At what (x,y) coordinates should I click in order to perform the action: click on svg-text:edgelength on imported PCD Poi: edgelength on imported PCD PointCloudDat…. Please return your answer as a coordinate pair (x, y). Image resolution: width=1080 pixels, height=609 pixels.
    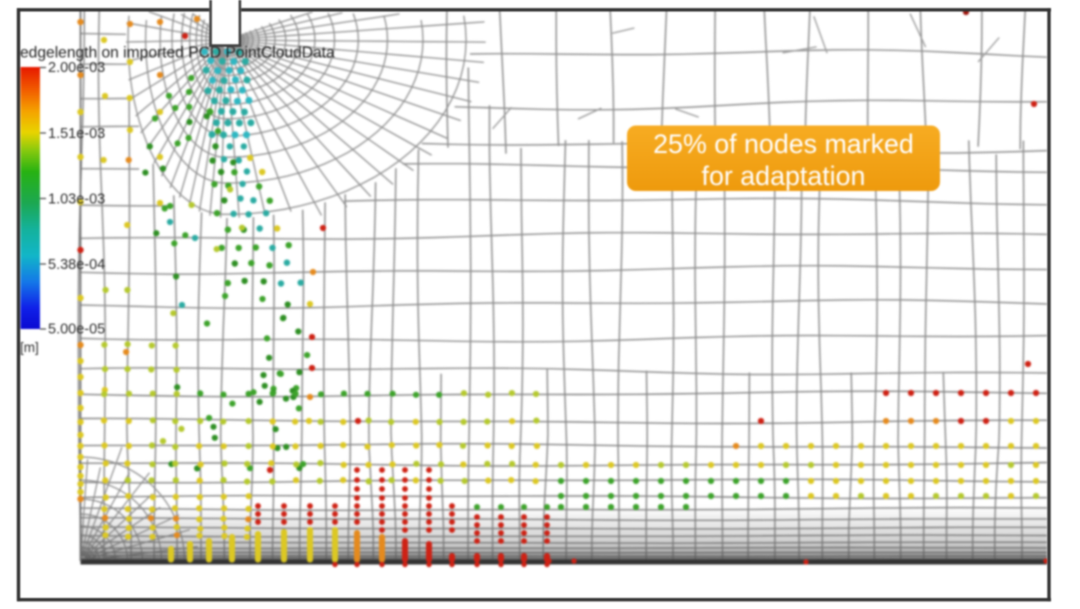
    Looking at the image, I should click on (177, 53).